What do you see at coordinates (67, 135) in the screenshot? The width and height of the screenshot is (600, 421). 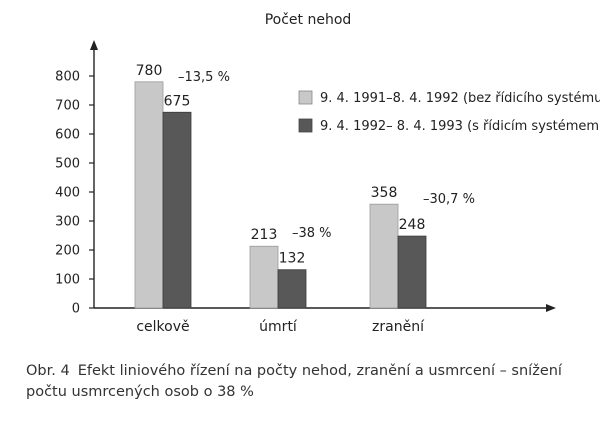 I see `y-tick-label: 600` at bounding box center [67, 135].